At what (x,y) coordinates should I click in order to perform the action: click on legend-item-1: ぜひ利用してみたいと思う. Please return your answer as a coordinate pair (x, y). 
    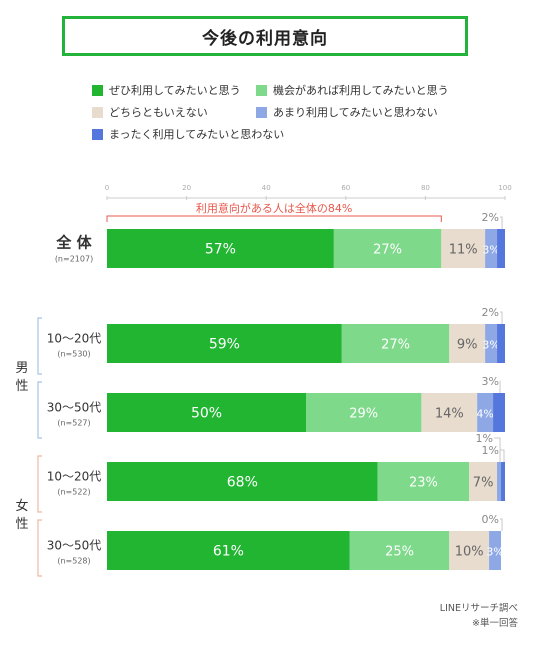
    Looking at the image, I should click on (166, 90).